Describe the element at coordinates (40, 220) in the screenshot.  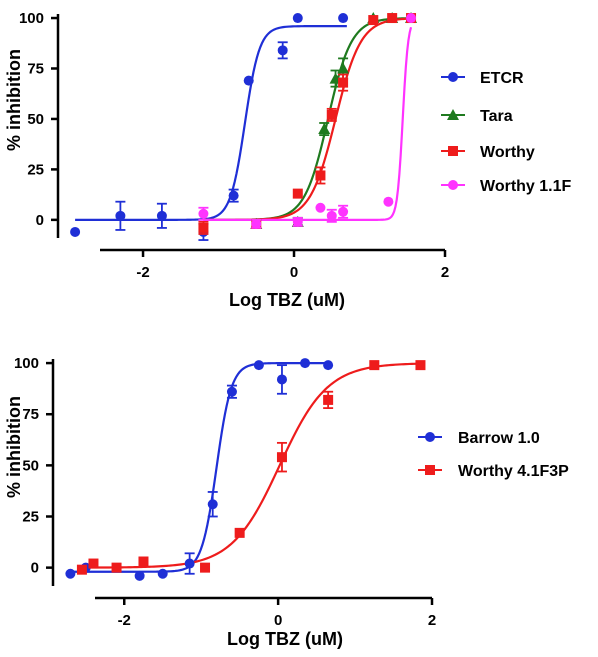
I see `top-y-tick-label: 0` at that location.